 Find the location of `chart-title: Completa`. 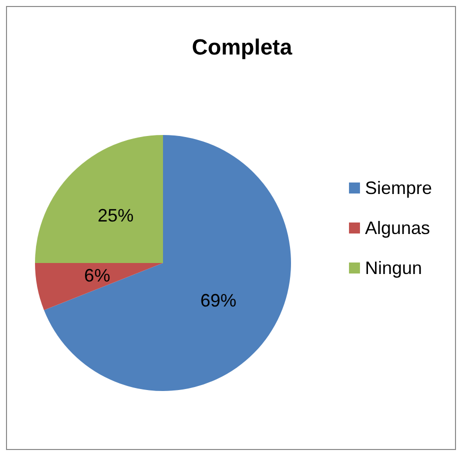

chart-title: Completa is located at coordinates (242, 47).